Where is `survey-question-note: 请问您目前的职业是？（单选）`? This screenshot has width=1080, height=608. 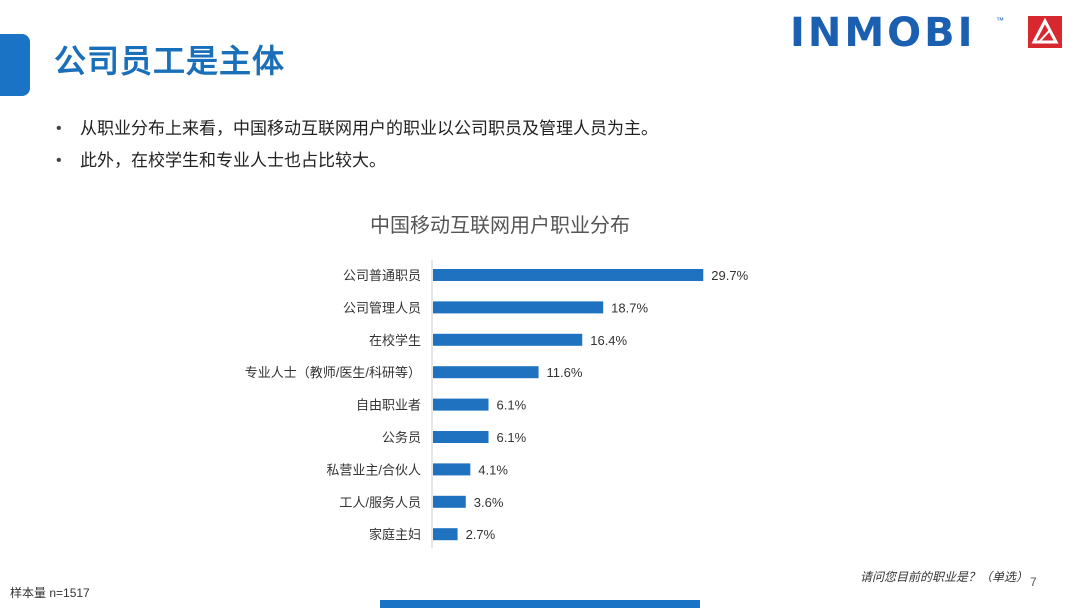
survey-question-note: 请问您目前的职业是？（单选） is located at coordinates (944, 577).